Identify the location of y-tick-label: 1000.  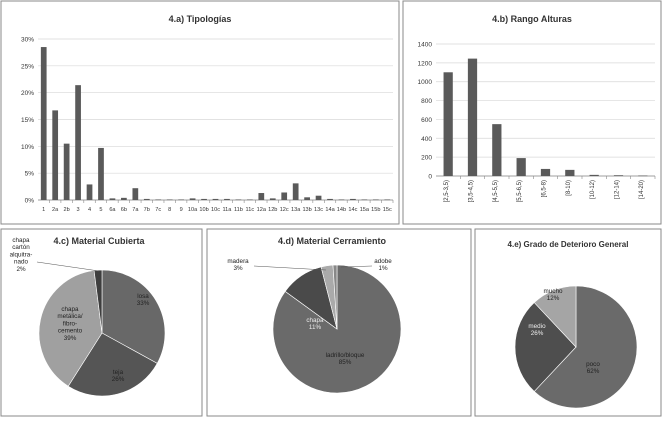
(425, 82).